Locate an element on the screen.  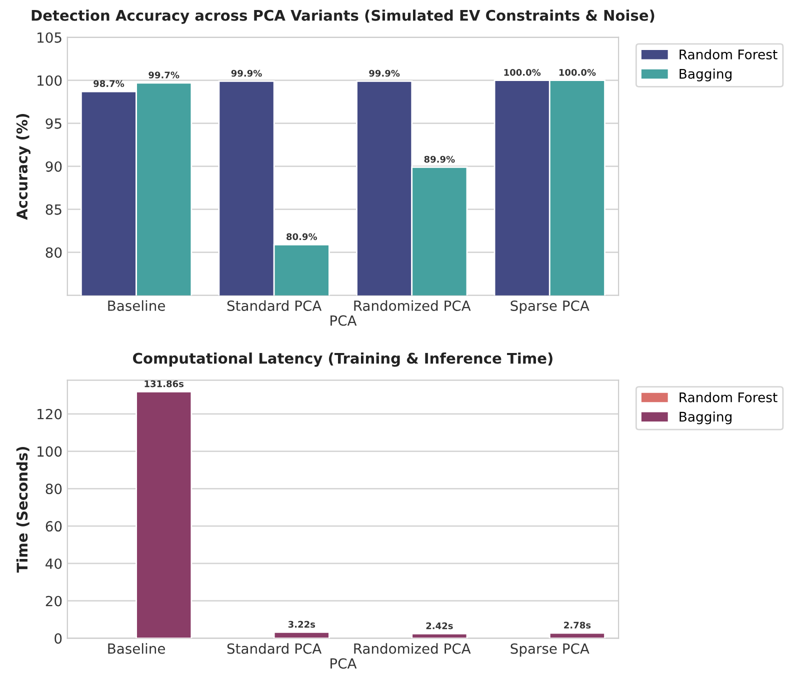
data-label: 131.86s is located at coordinates (164, 384).